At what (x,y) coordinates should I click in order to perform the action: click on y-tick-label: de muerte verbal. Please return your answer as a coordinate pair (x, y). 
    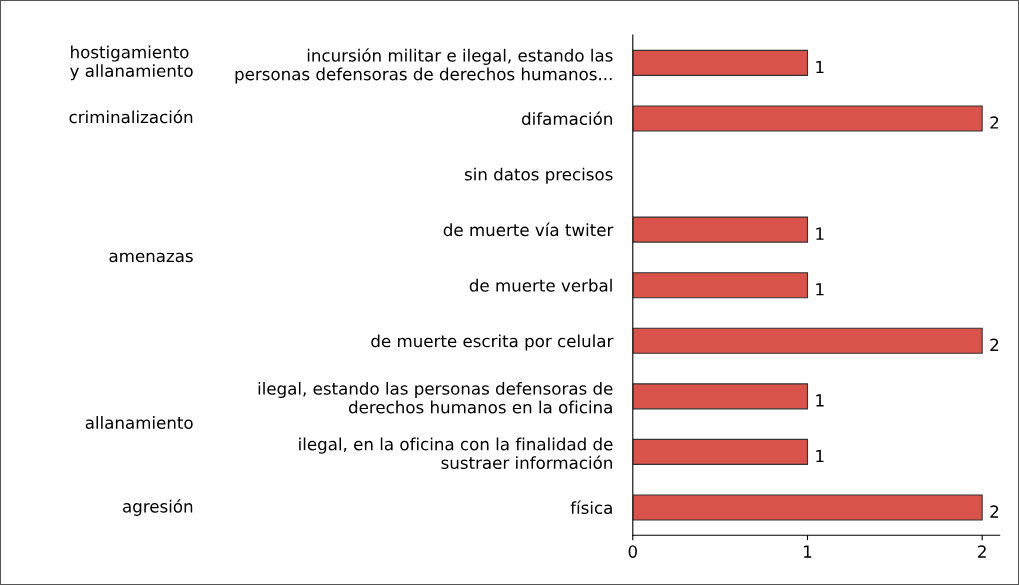
    Looking at the image, I should click on (540, 285).